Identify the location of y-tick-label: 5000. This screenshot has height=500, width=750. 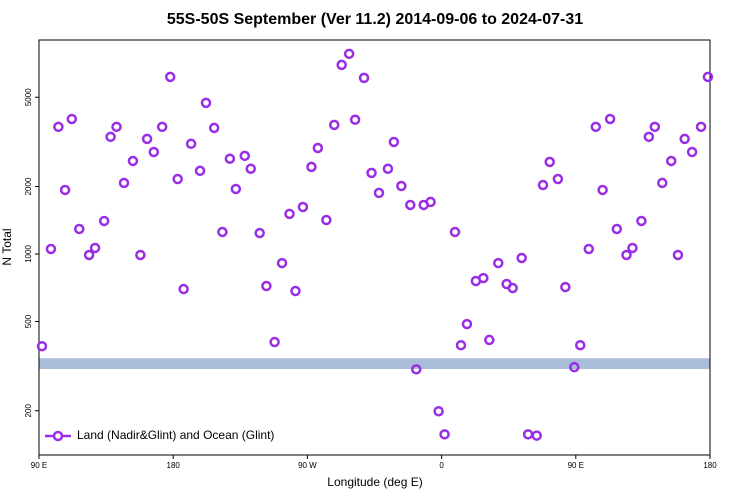
(28, 97).